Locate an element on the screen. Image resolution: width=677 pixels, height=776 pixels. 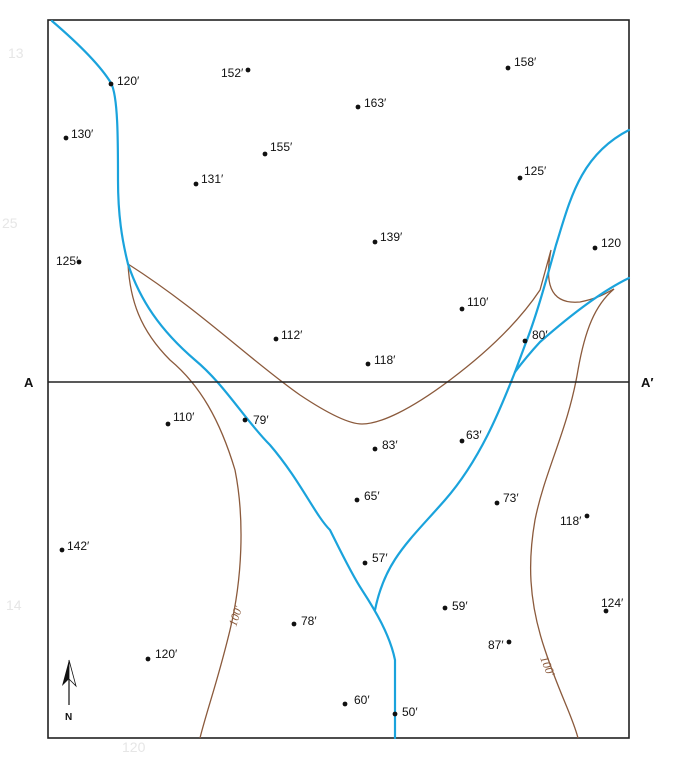
spot-elevation: 163′ is located at coordinates (371, 103).